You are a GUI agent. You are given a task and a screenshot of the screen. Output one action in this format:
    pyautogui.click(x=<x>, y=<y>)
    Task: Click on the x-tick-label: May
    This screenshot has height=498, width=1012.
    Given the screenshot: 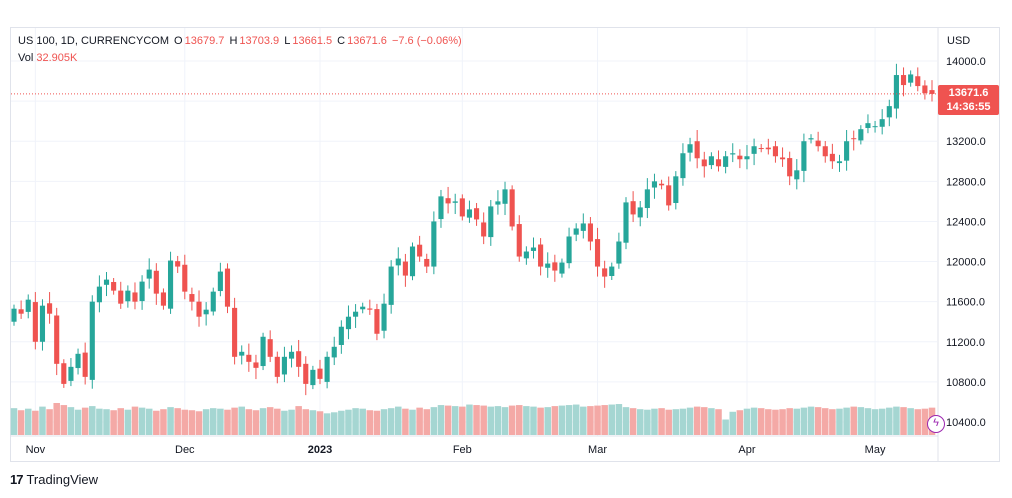 What is the action you would take?
    pyautogui.click(x=875, y=450)
    